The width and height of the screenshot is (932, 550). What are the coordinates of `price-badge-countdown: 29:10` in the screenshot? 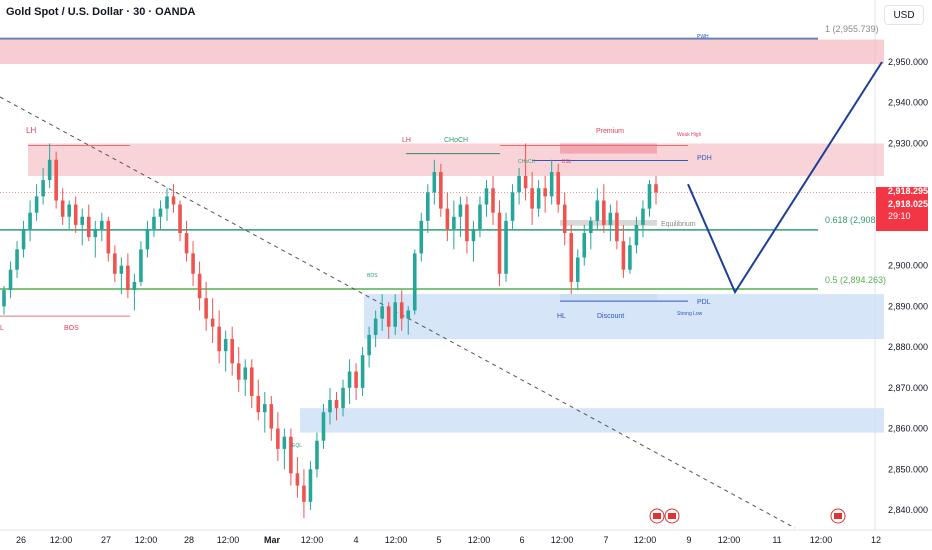 It's located at (899, 216).